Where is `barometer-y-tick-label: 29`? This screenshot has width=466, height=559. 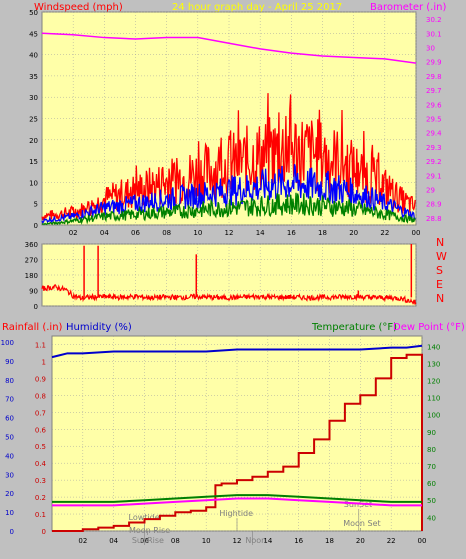
barometer-y-tick-label: 29 is located at coordinates (430, 191).